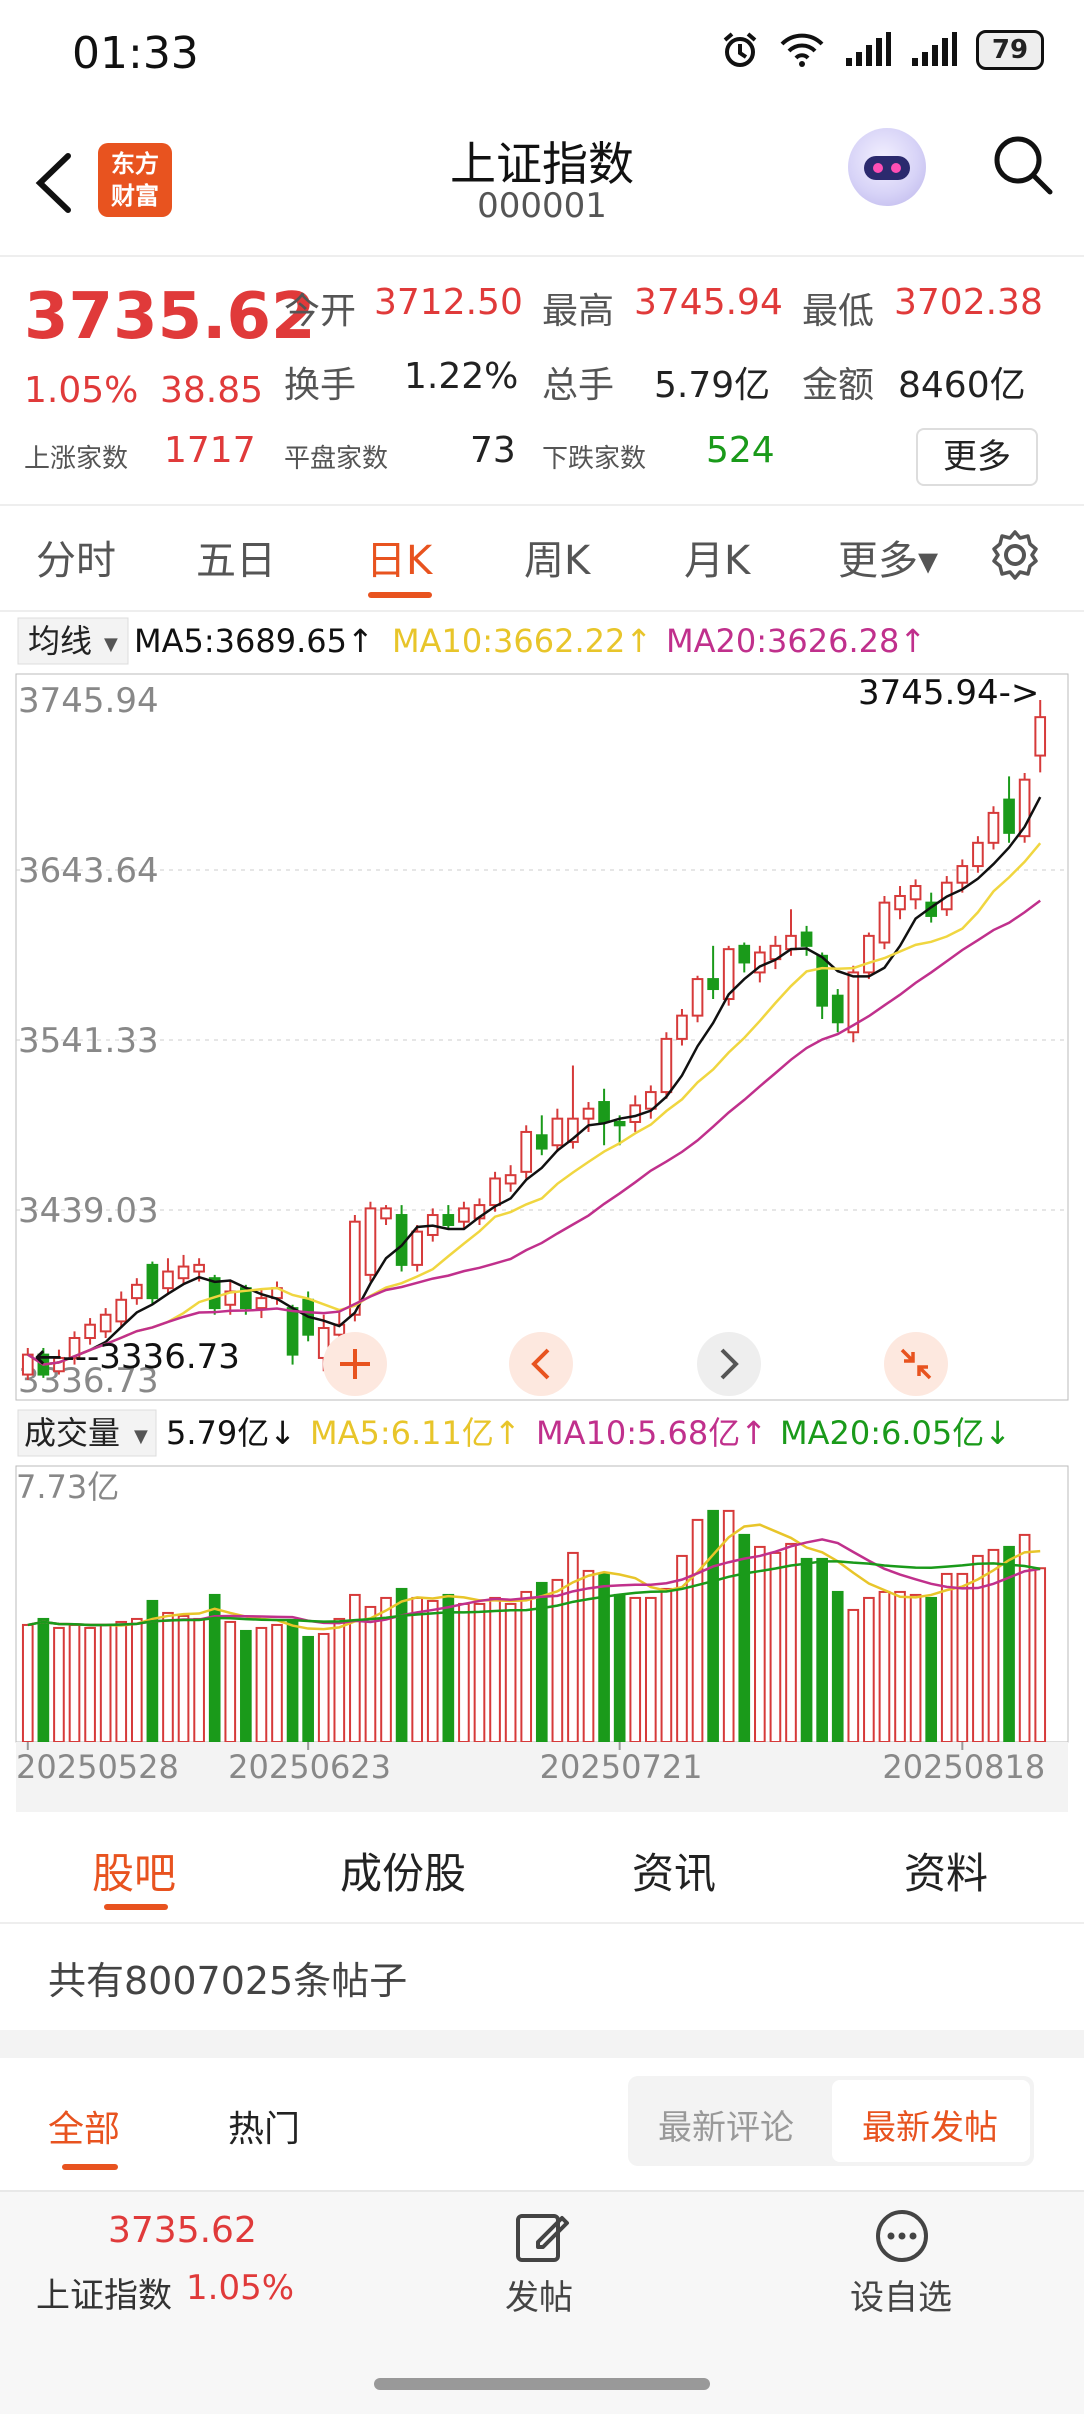 The width and height of the screenshot is (1084, 2414). I want to click on search-icon, so click(1023, 165).